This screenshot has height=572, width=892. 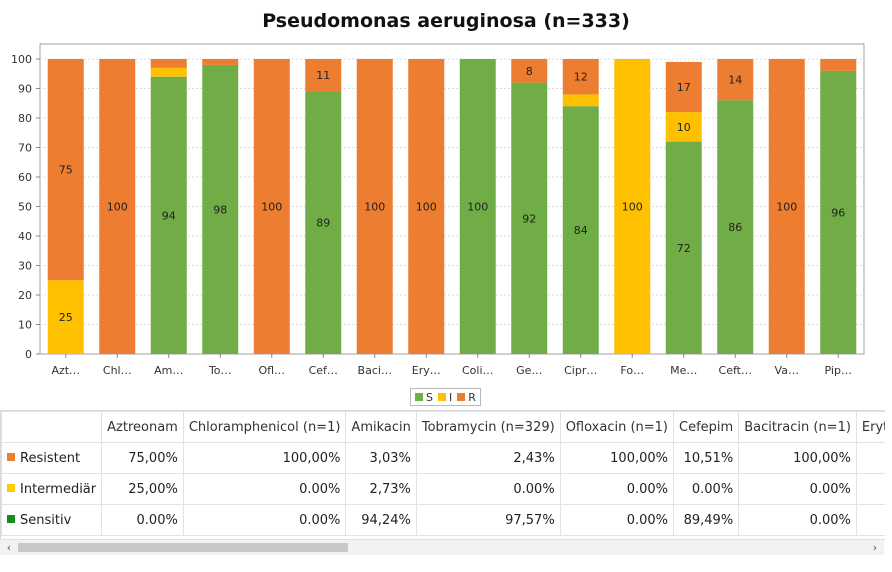 I want to click on data-label: 8, so click(x=529, y=71).